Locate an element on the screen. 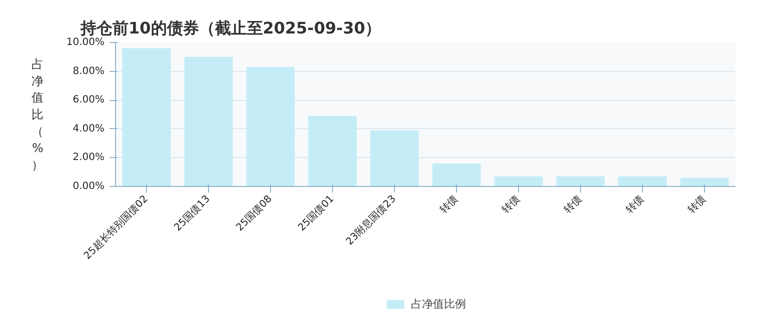 Image resolution: width=760 pixels, height=320 pixels. y-tick-label: 2.00% is located at coordinates (88, 158).